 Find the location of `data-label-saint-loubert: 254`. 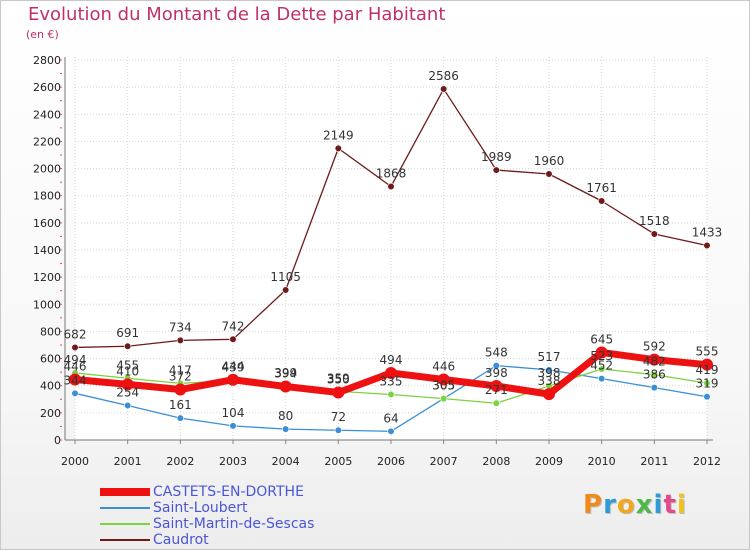

data-label-saint-loubert: 254 is located at coordinates (127, 393).